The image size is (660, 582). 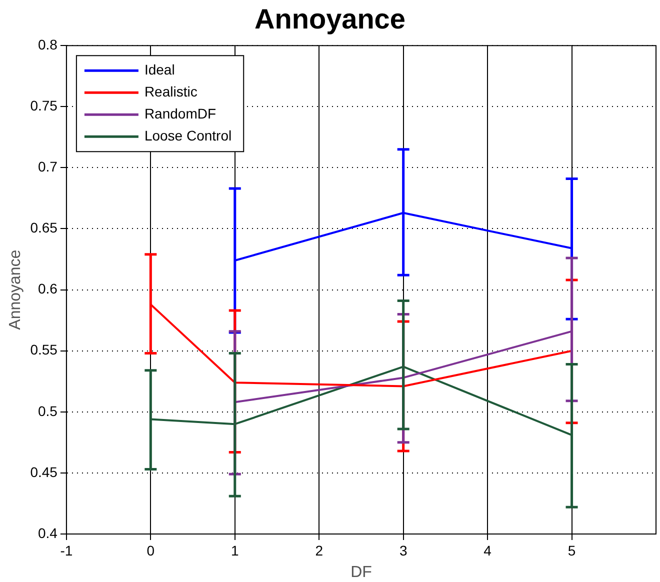 I want to click on x-tick-label: 5, so click(x=572, y=550).